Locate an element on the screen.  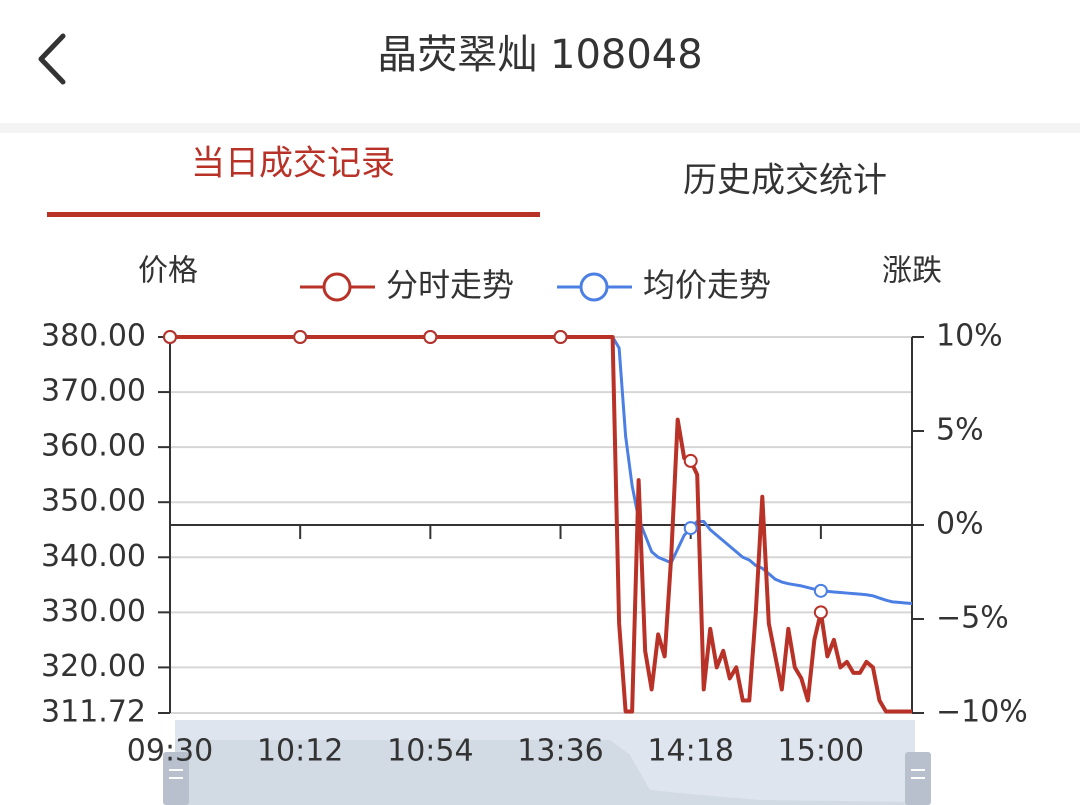
y-tick-label: 311.72 is located at coordinates (93, 712).